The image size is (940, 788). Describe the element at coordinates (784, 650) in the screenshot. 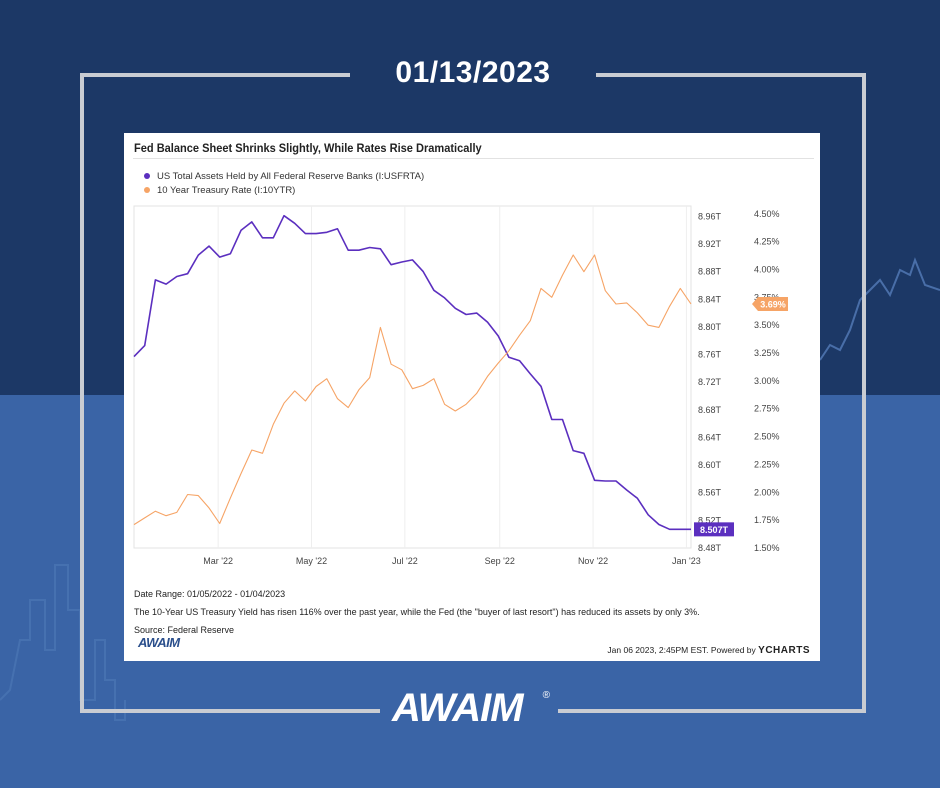

I see `ycharts-logo: YCHARTS` at that location.